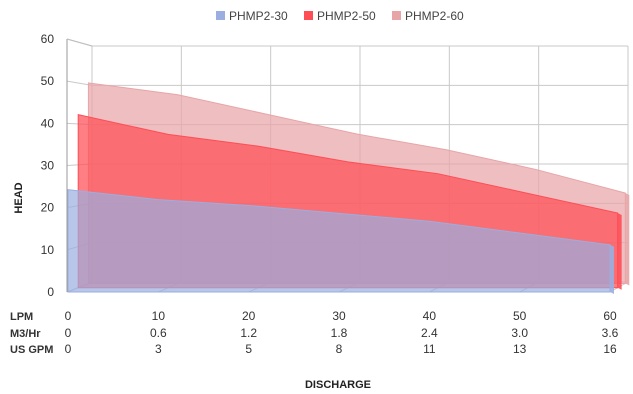 This screenshot has height=394, width=633. Describe the element at coordinates (346, 16) in the screenshot. I see `legend-entry: PHMP2-50` at that location.